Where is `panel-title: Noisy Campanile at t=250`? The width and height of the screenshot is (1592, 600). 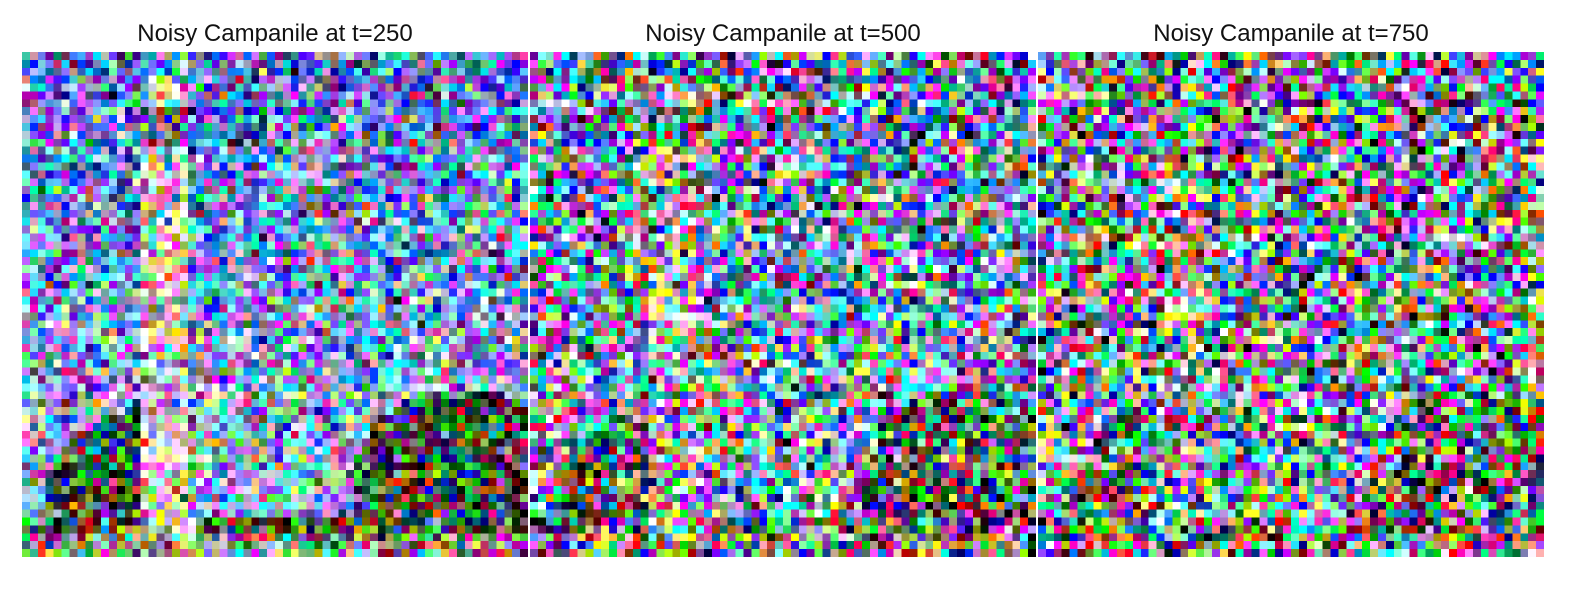 panel-title: Noisy Campanile at t=250 is located at coordinates (275, 33).